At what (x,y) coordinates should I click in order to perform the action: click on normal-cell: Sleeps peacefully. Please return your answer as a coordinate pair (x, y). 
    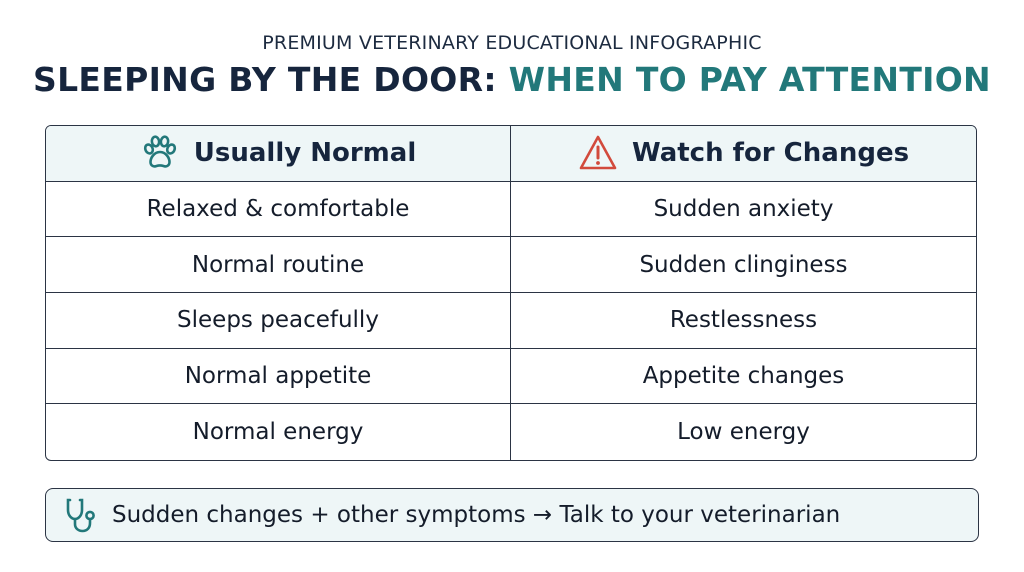
    Looking at the image, I should click on (278, 321).